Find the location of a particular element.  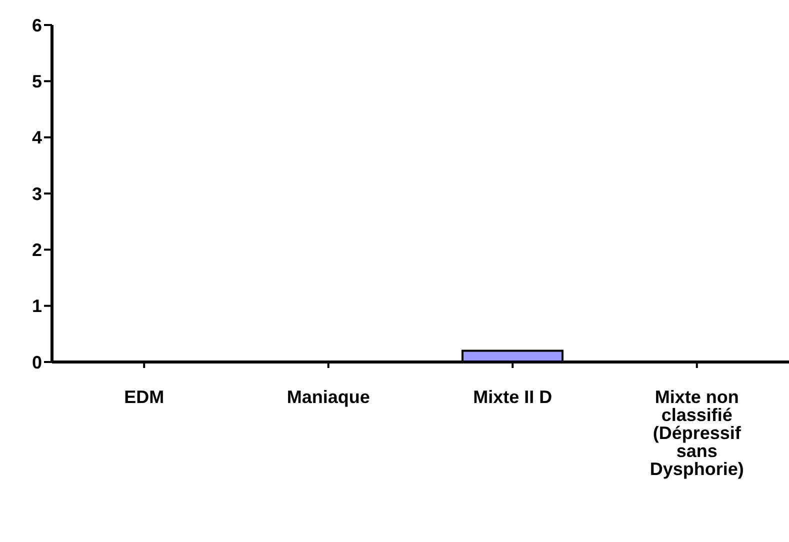

y-tick-label: 0 is located at coordinates (37, 362).